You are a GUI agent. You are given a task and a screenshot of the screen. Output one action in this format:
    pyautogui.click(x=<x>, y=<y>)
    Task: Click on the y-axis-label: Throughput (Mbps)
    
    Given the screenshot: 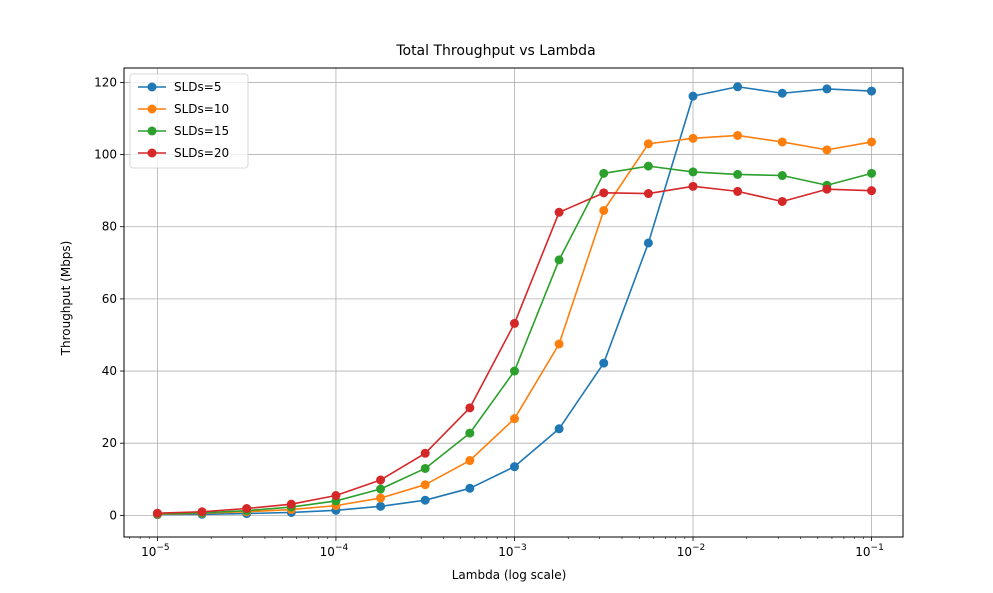 What is the action you would take?
    pyautogui.click(x=66, y=299)
    